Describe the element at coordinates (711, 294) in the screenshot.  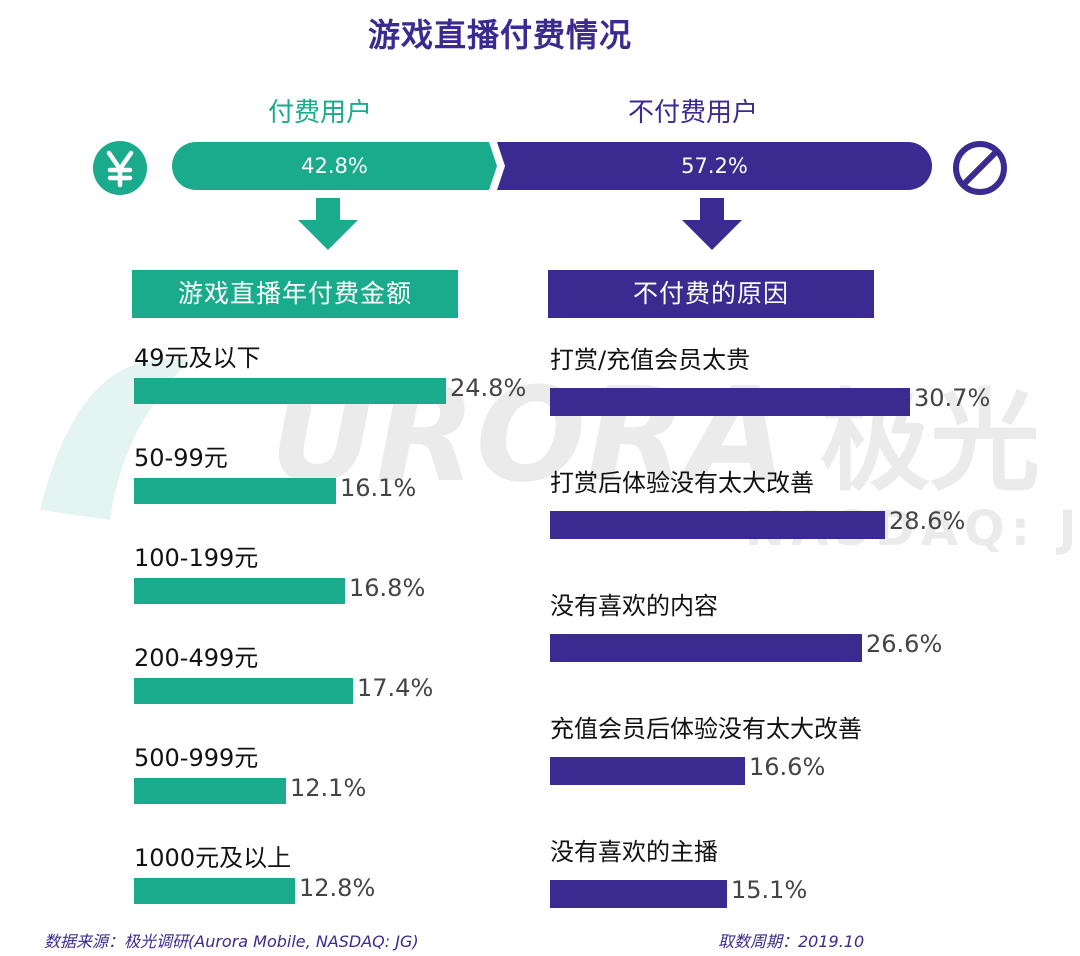
I see `nonpay-reasons-header: 不付费的原因` at that location.